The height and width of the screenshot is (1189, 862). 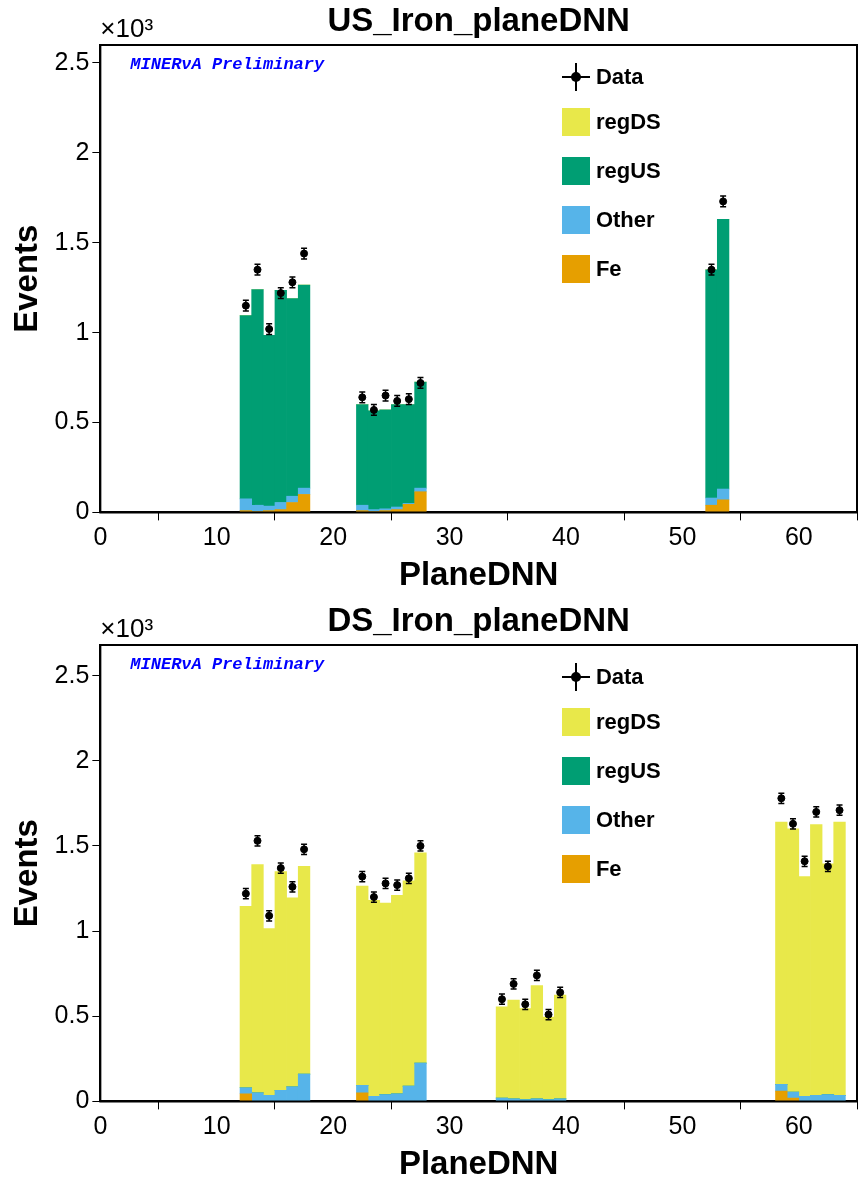 What do you see at coordinates (478, 619) in the screenshot?
I see `chart-title: DS_Iron_planeDNN` at bounding box center [478, 619].